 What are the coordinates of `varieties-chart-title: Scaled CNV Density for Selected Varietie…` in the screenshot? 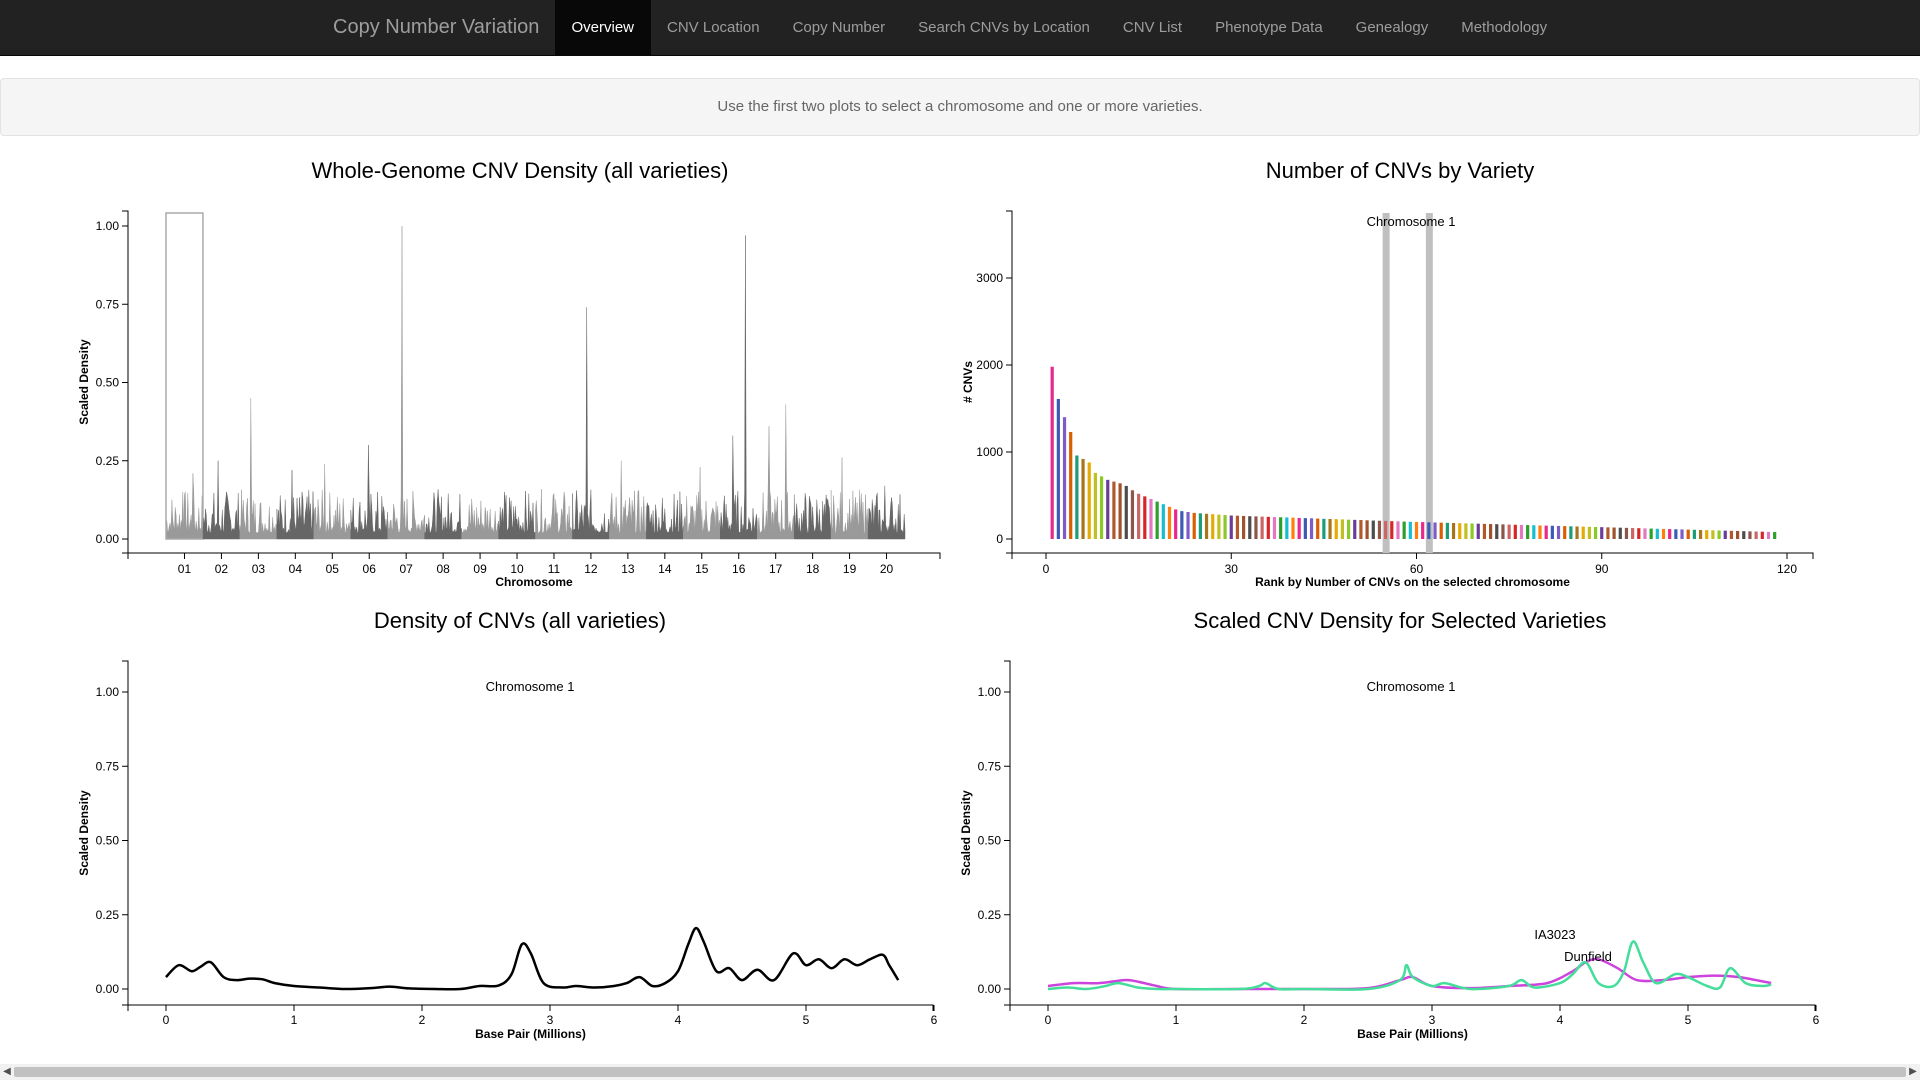 It's located at (1400, 620).